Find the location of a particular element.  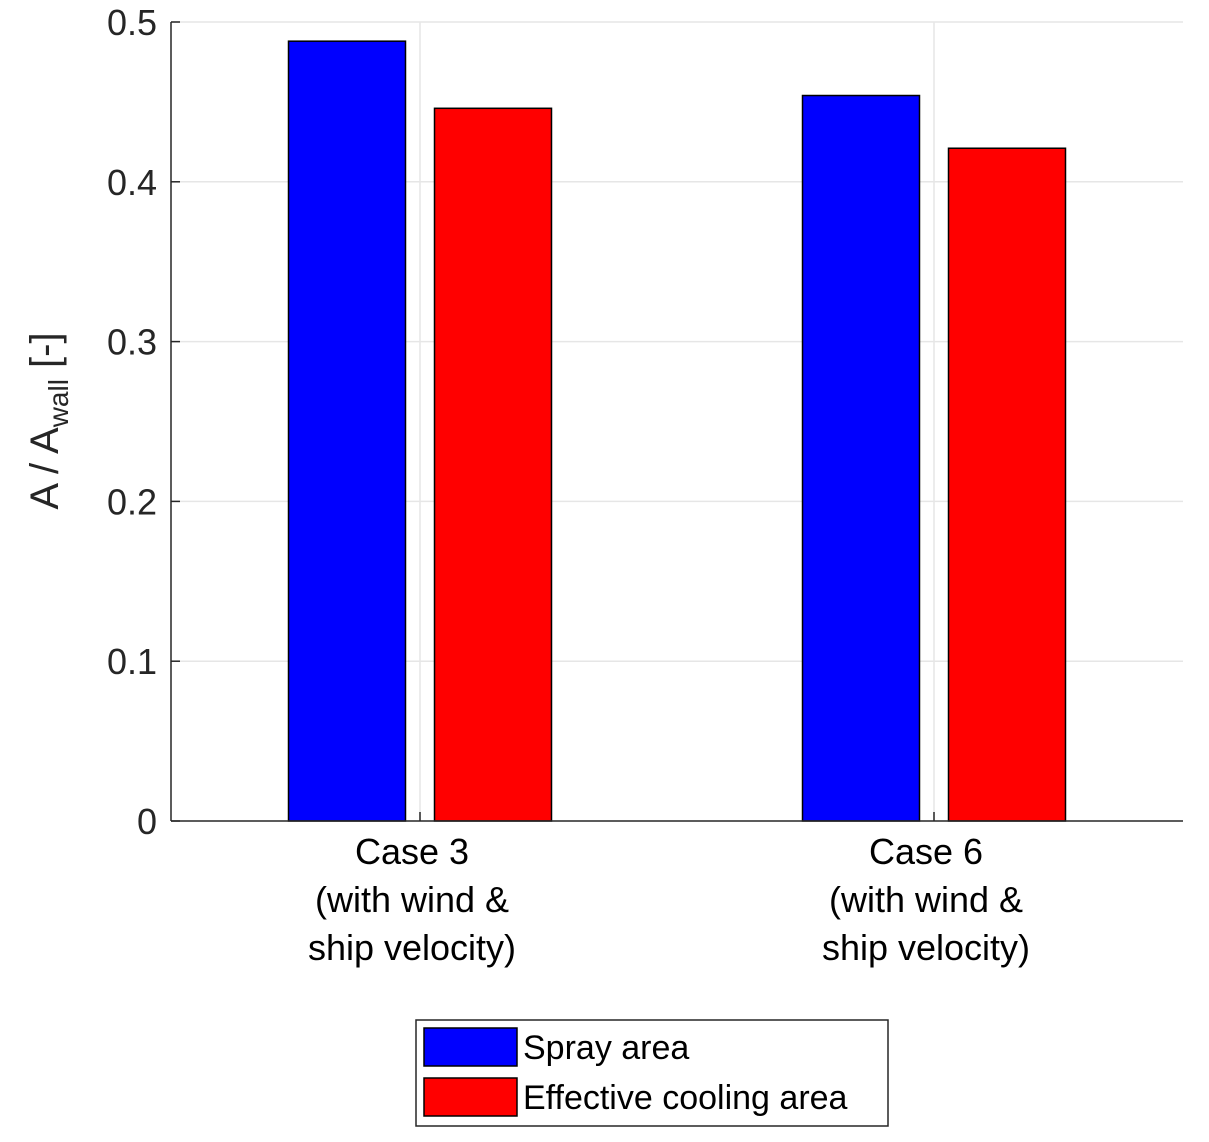

x-category-label: Case 3 (with wind & ship velocity) is located at coordinates (412, 899).